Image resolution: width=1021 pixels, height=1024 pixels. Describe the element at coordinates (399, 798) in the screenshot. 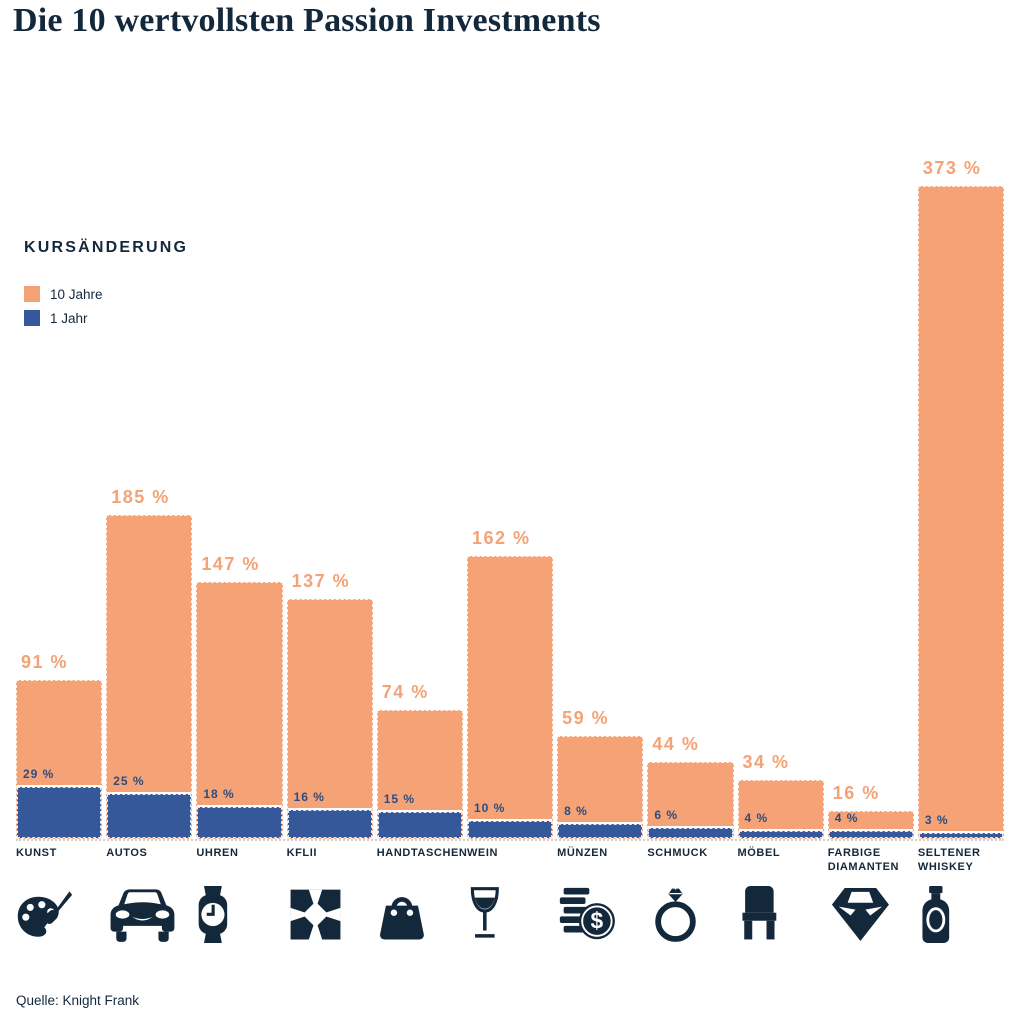

I see `bar-label-1y: 15 %` at that location.